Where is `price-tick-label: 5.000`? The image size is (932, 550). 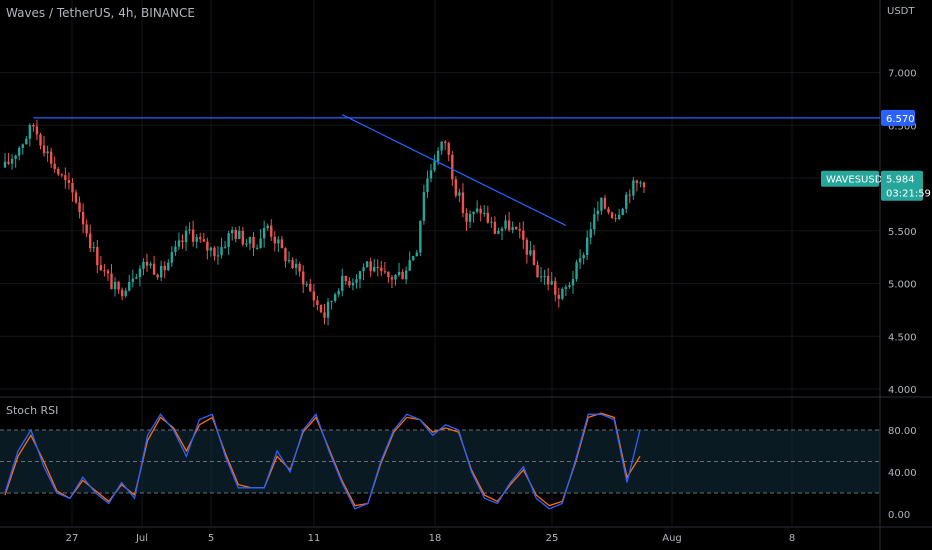
price-tick-label: 5.000 is located at coordinates (902, 285).